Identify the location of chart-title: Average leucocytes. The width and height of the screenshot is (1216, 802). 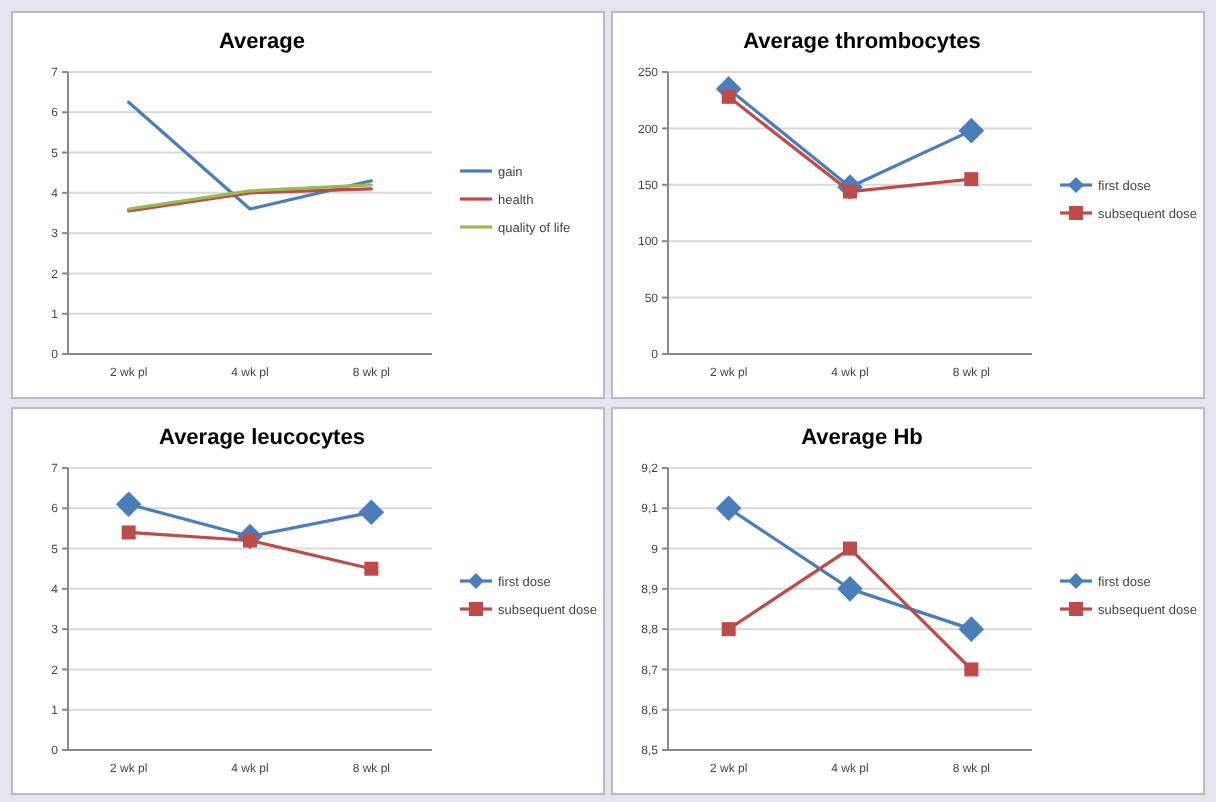
(262, 438).